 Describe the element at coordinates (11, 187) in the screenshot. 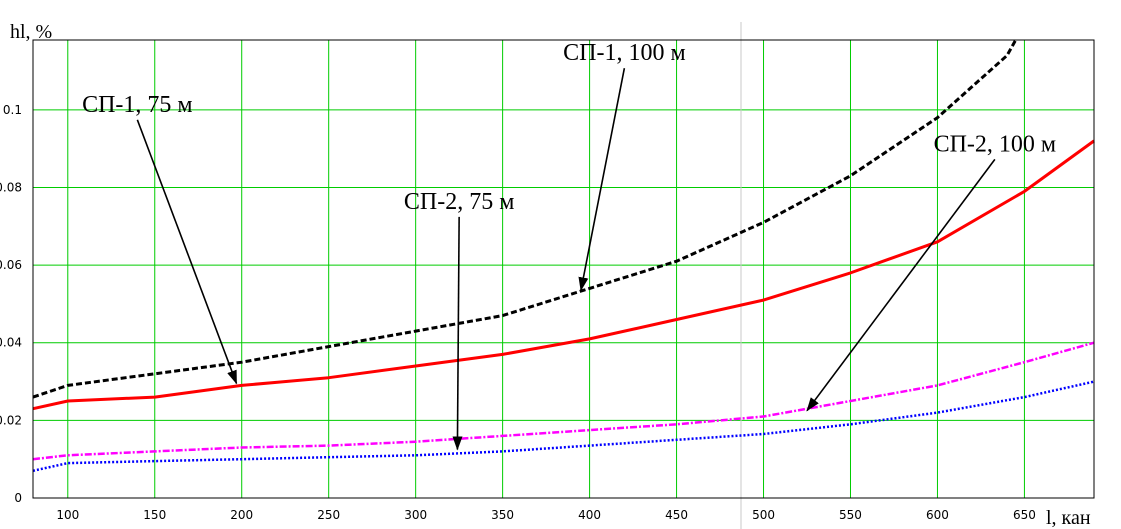

I see `y-tick-label: 0.08` at that location.